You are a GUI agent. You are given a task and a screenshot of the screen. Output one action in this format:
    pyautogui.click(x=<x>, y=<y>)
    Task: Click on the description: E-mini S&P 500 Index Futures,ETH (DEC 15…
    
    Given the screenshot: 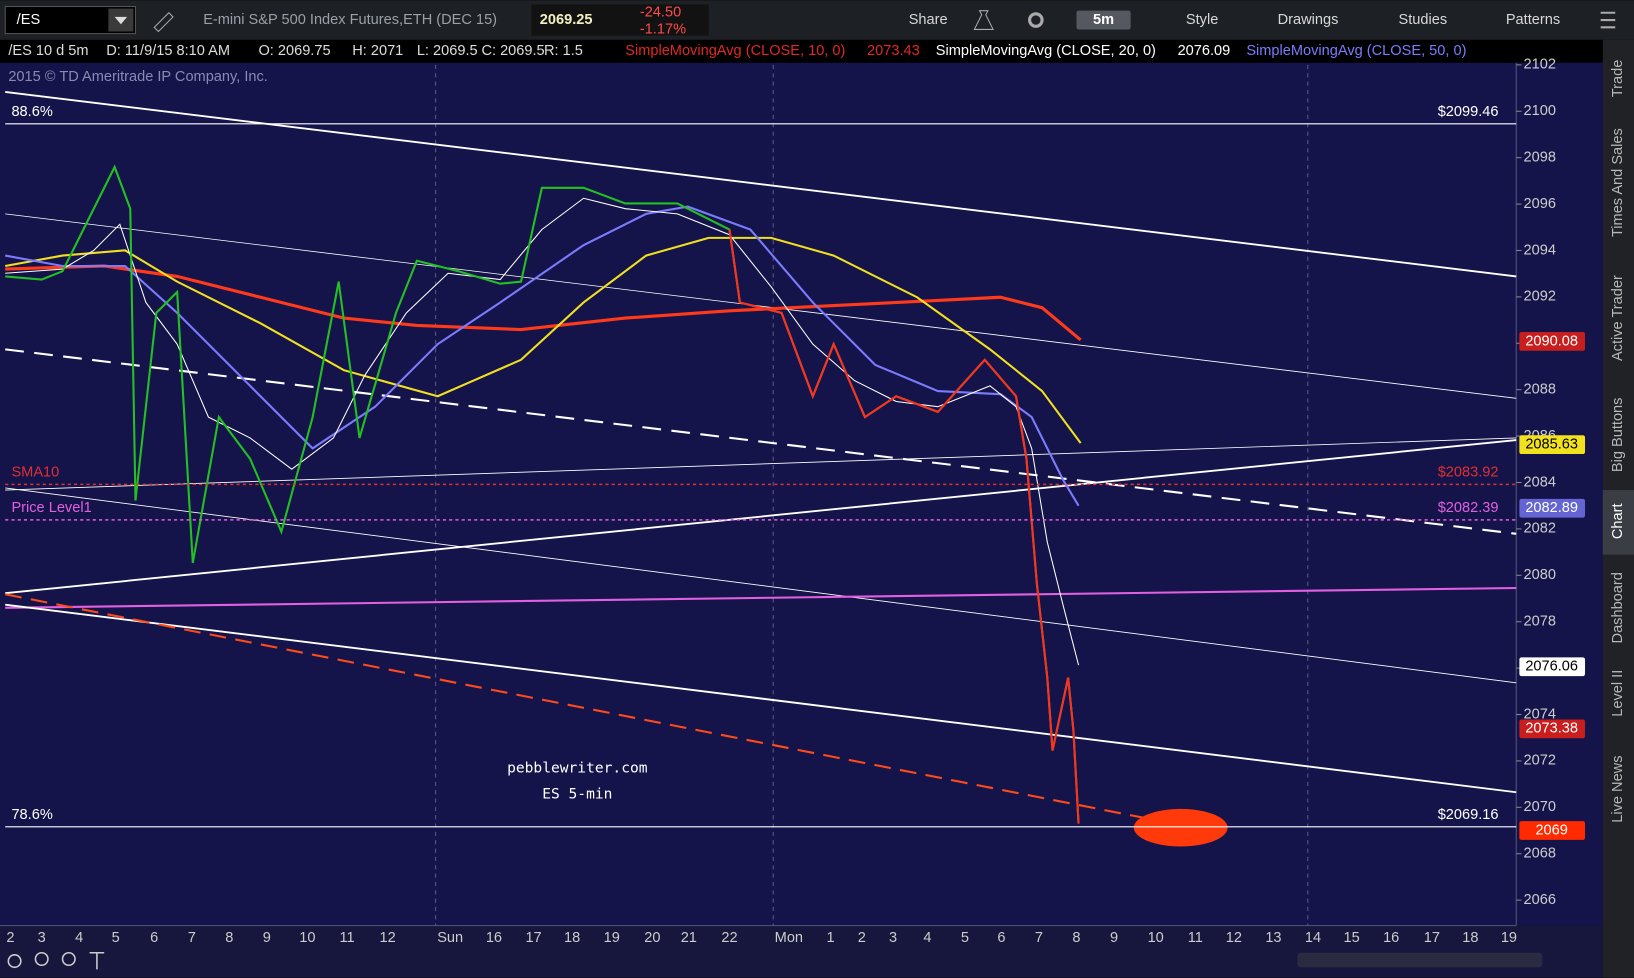 What is the action you would take?
    pyautogui.click(x=350, y=20)
    